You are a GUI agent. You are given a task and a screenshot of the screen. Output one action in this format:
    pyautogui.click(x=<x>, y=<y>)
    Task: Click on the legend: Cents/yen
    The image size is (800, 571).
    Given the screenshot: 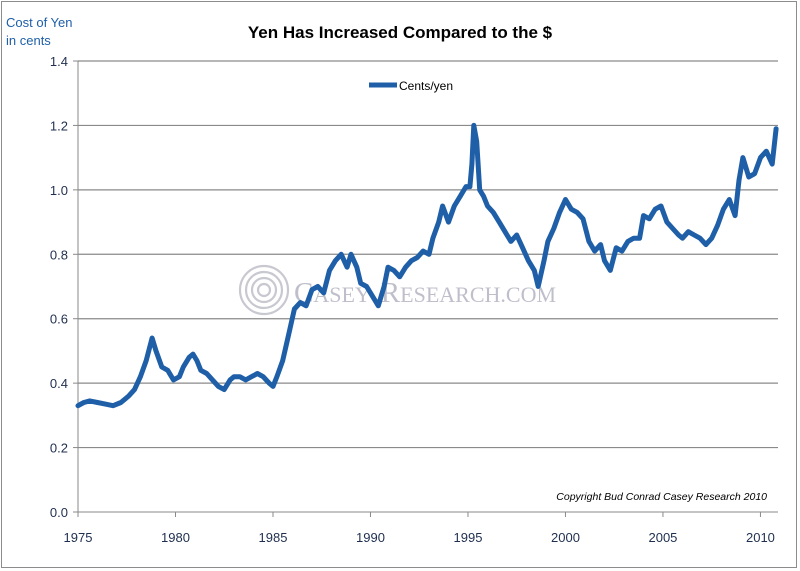 What is the action you would take?
    pyautogui.click(x=411, y=86)
    